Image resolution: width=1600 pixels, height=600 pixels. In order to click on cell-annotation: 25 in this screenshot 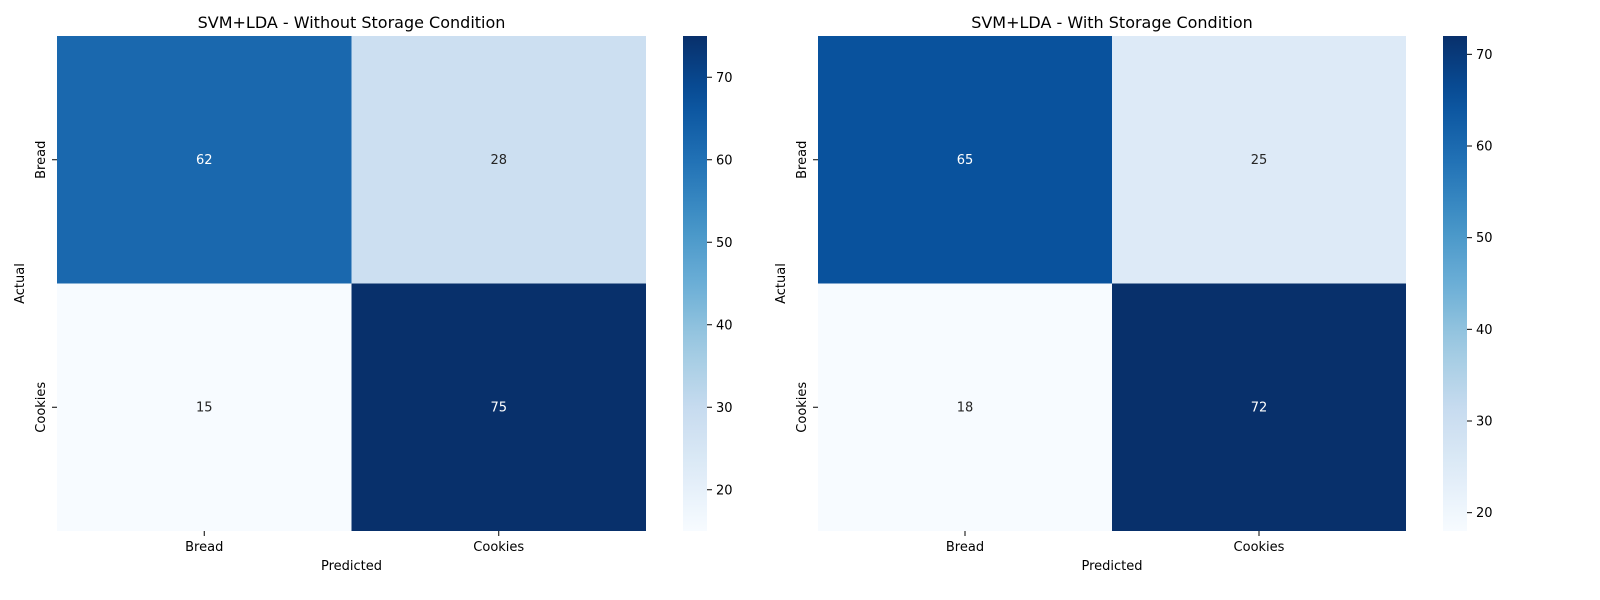, I will do `click(1259, 160)`.